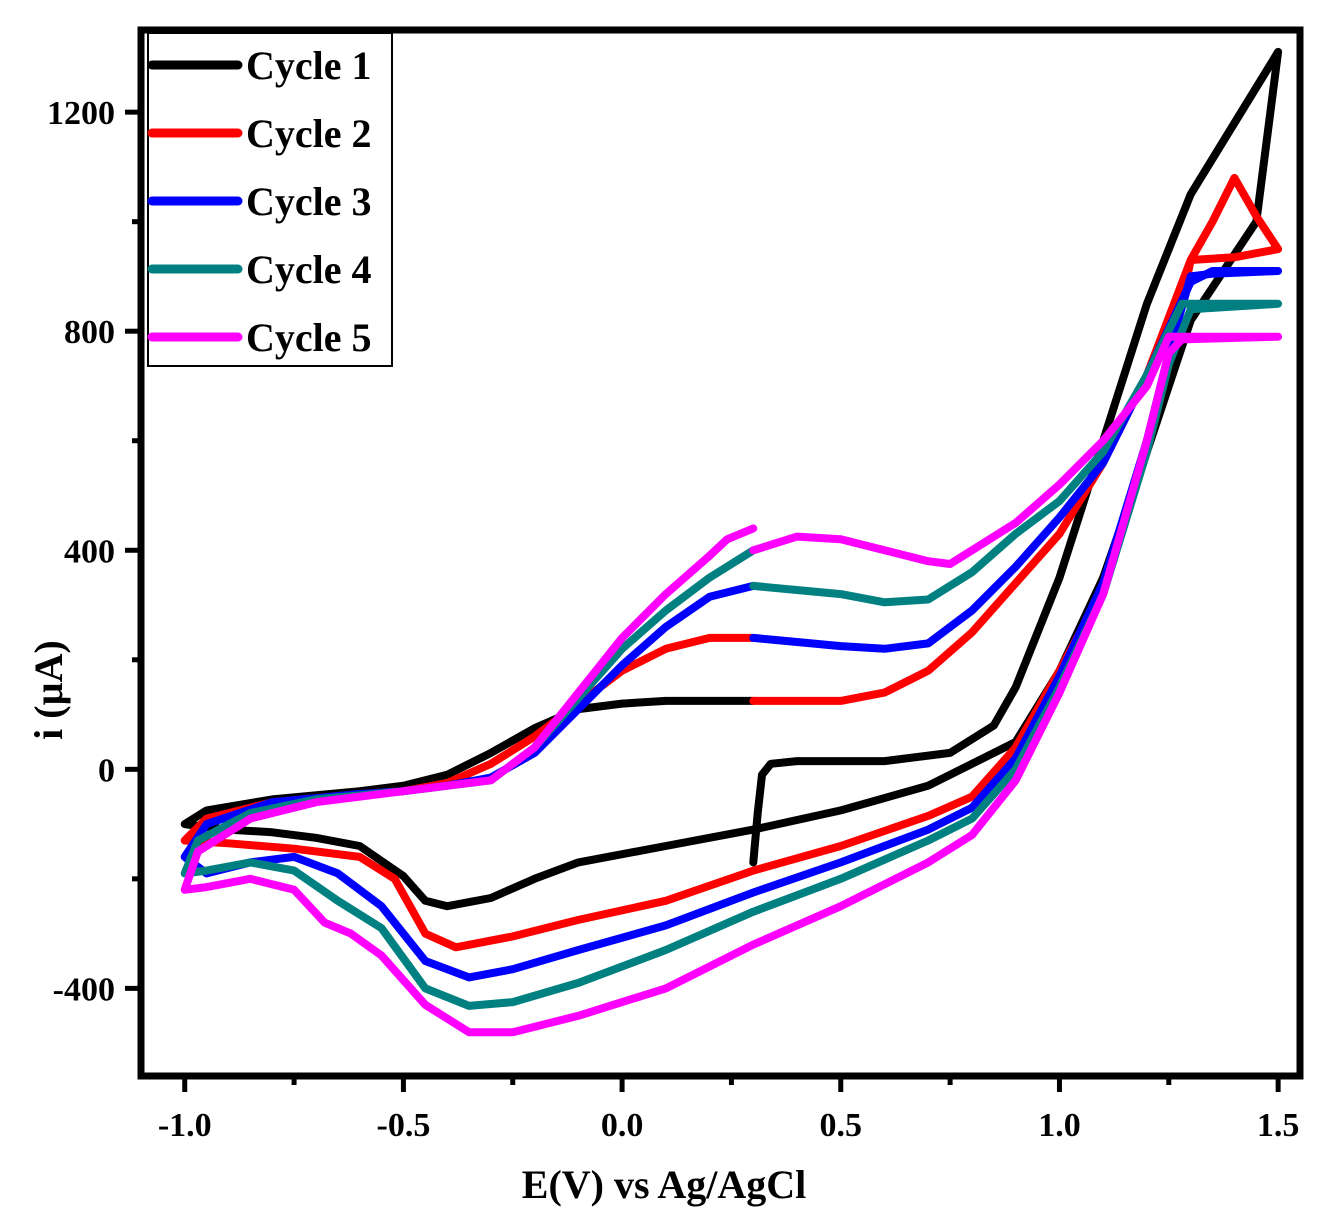 The width and height of the screenshot is (1331, 1230). Describe the element at coordinates (664, 1184) in the screenshot. I see `x-axis-title: E(V) vs Ag/AgCl` at that location.